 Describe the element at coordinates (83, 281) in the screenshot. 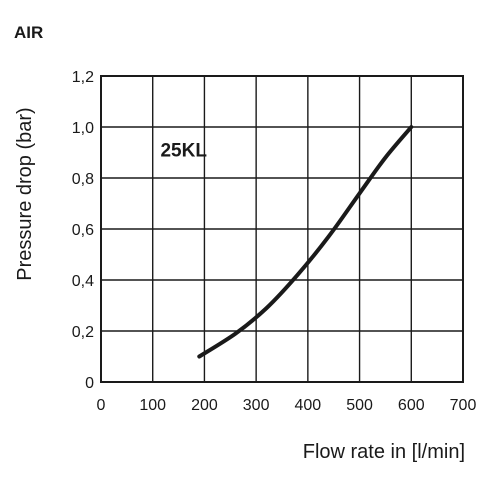

I see `y-tick-label: 0,4` at that location.